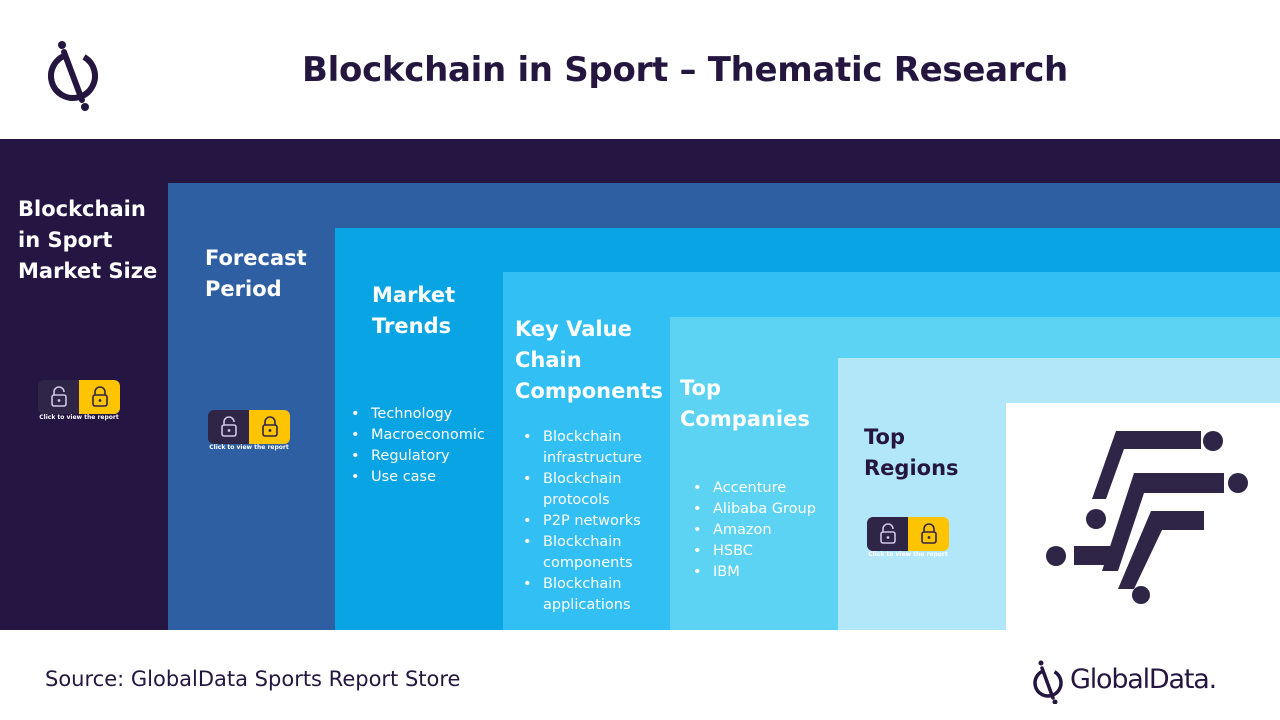  Describe the element at coordinates (589, 391) in the screenshot. I see `heading-line: Components` at that location.